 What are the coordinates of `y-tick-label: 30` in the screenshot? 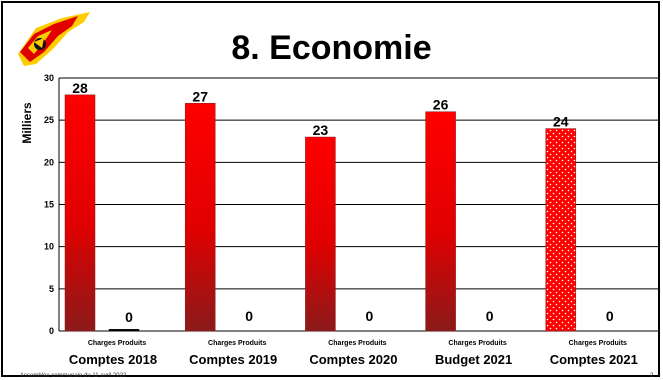 It's located at (49, 78).